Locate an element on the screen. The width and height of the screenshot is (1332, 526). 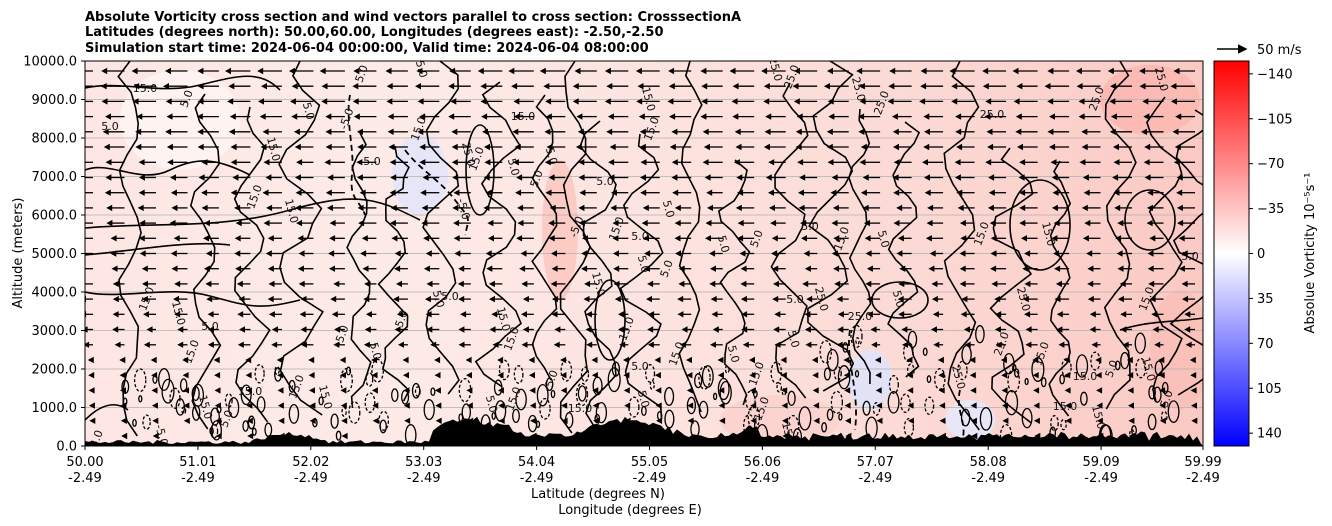
x-axis-label-lon: Longitude (degrees E) is located at coordinates (630, 510).